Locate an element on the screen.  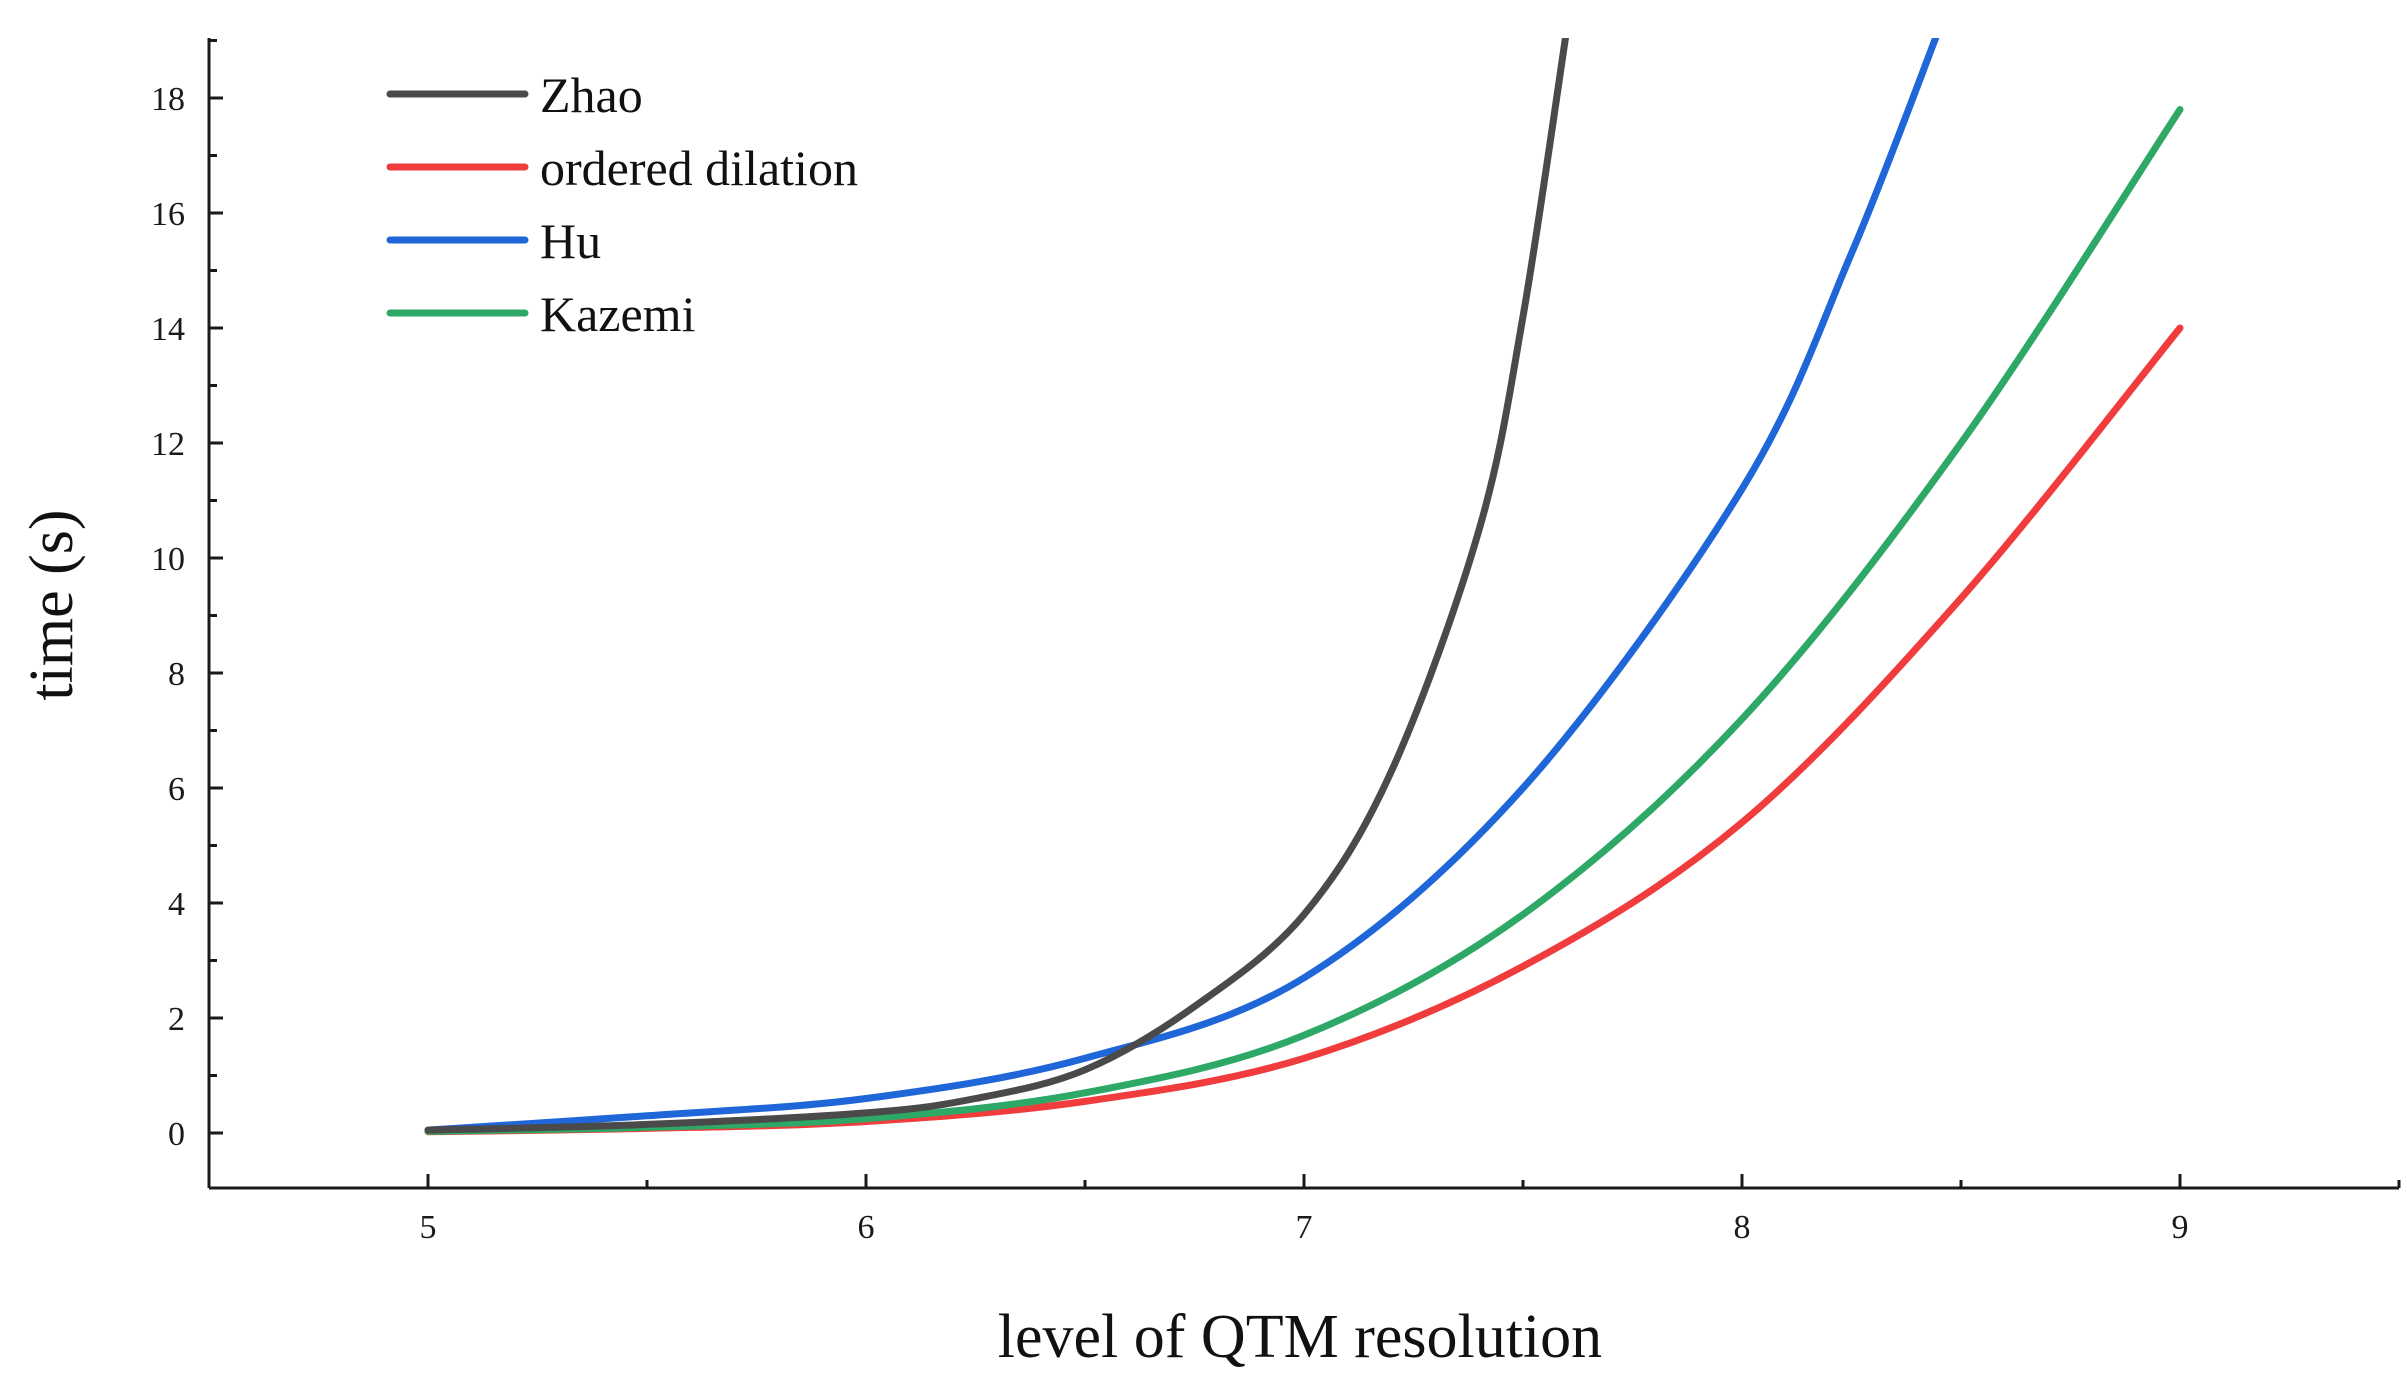
y-tick-label-2: 2 is located at coordinates (176, 1019).